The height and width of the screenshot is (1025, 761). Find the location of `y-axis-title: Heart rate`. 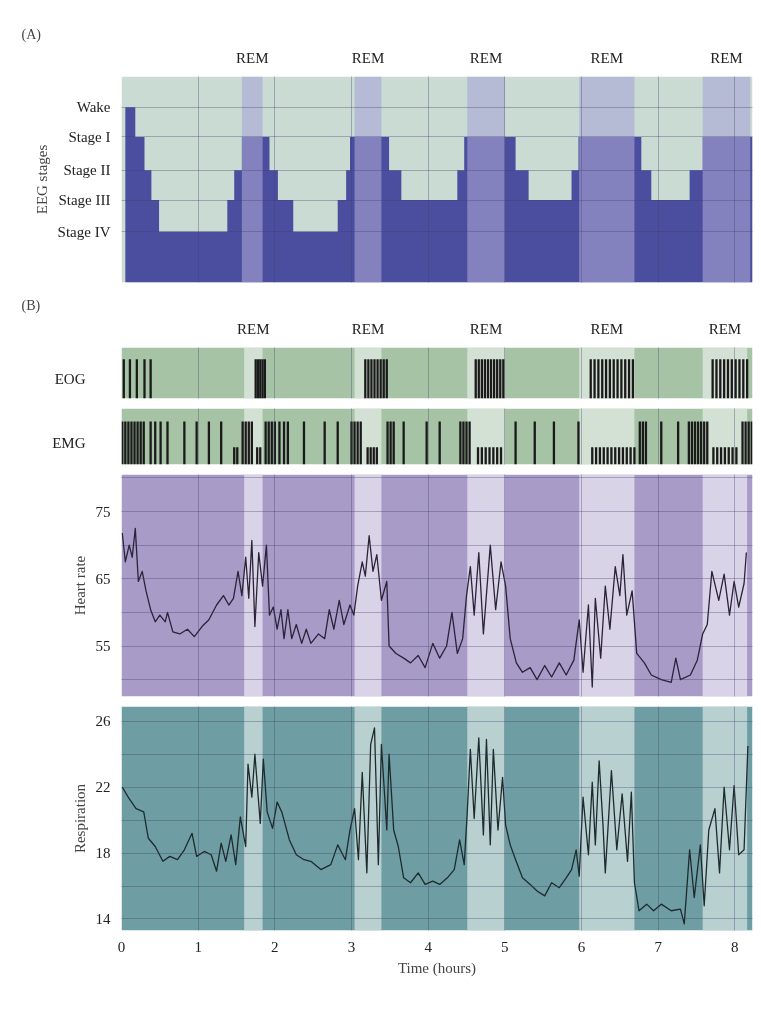

y-axis-title: Heart rate is located at coordinates (79, 585).